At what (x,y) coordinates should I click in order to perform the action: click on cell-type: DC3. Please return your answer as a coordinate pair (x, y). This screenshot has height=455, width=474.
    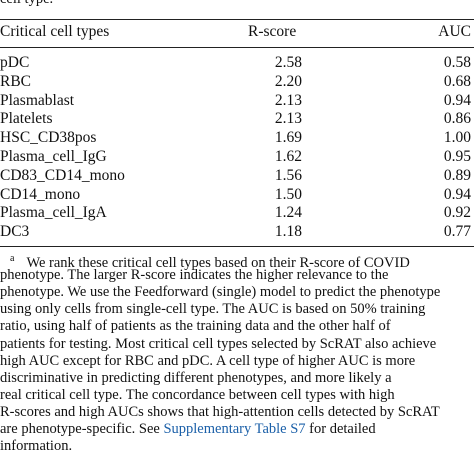
    Looking at the image, I should click on (15, 232).